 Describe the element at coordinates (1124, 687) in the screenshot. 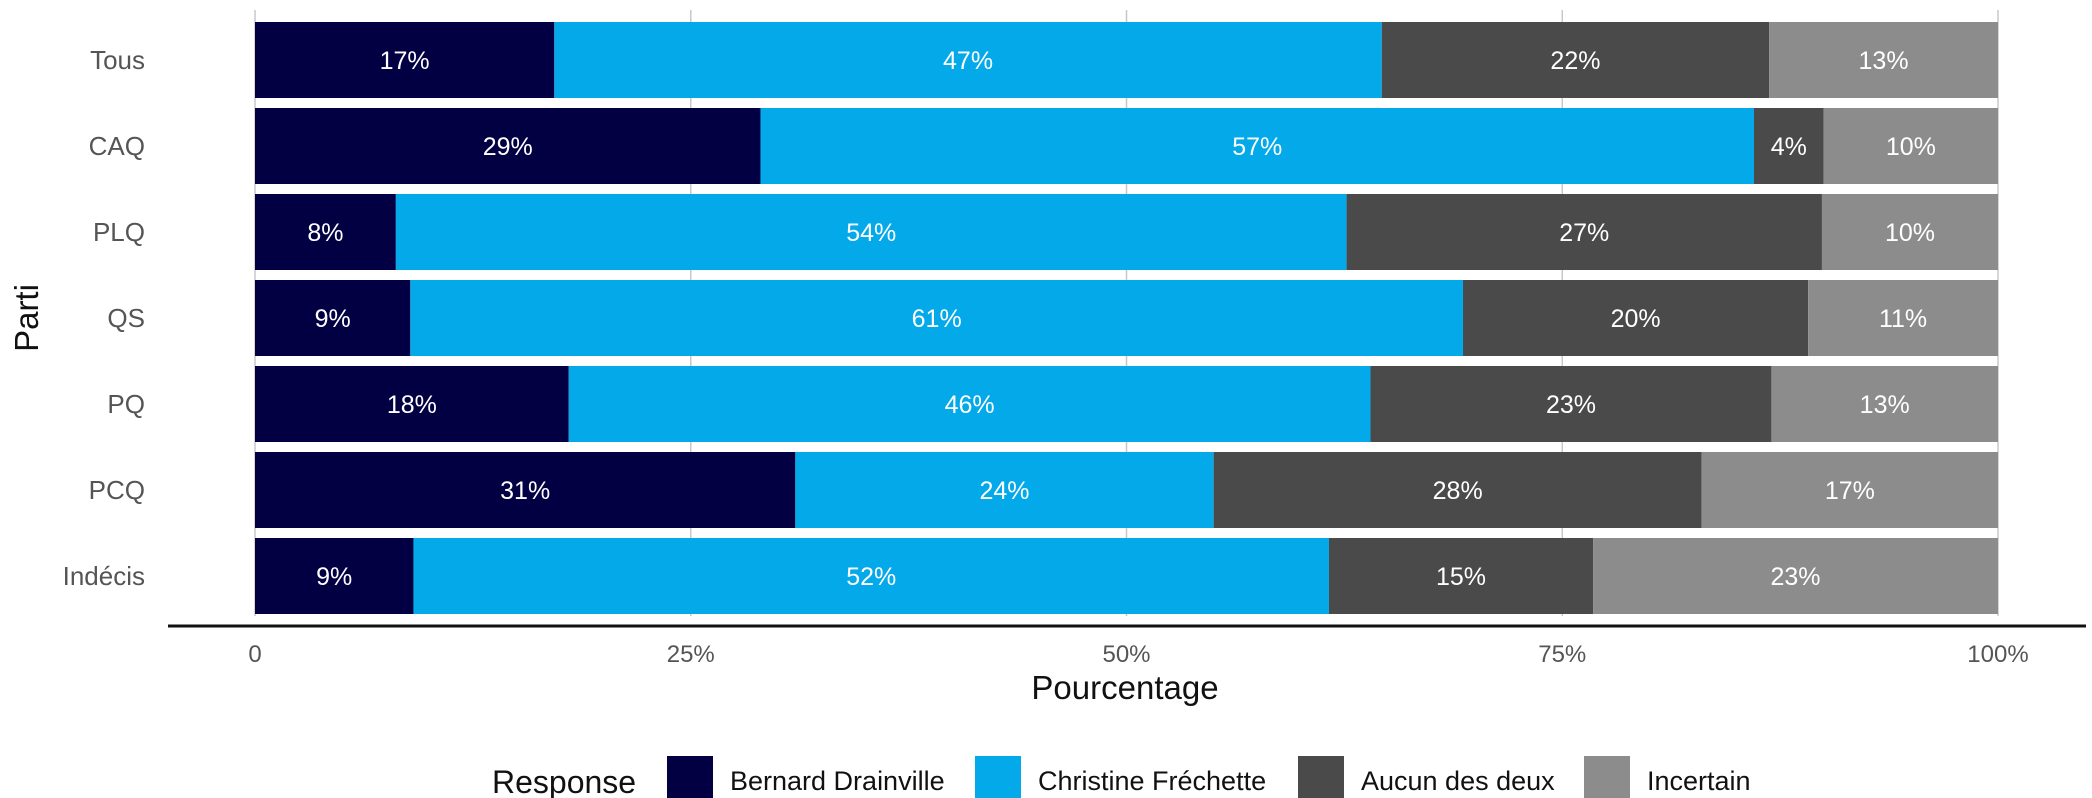

I see `x-axis-title: Pourcentage` at that location.